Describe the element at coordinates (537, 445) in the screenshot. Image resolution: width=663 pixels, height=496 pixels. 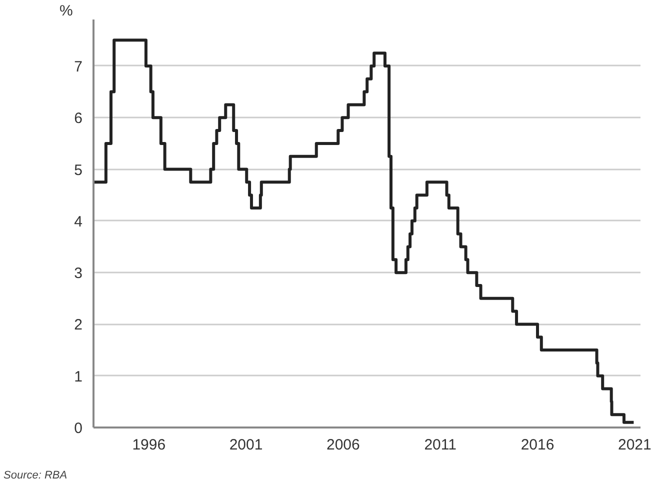
I see `x-tick-label: 2016` at that location.